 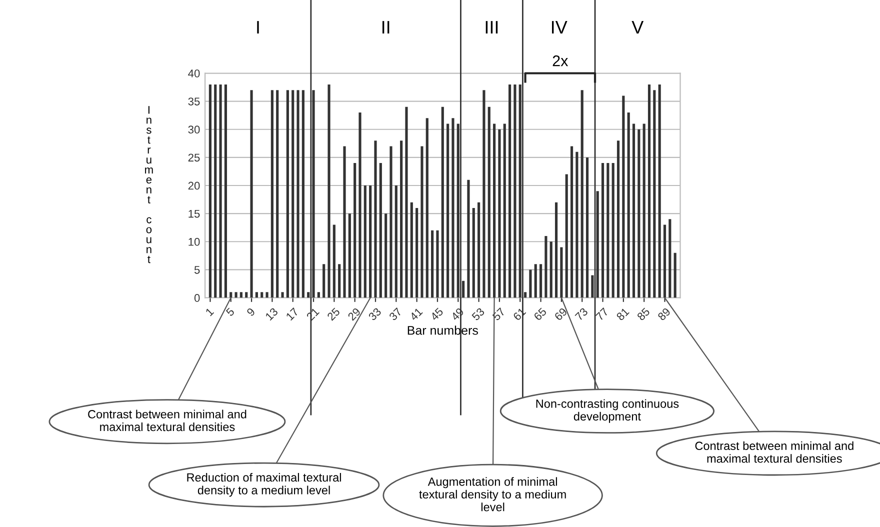 What do you see at coordinates (643, 314) in the screenshot?
I see `x-tick-label: 85` at bounding box center [643, 314].